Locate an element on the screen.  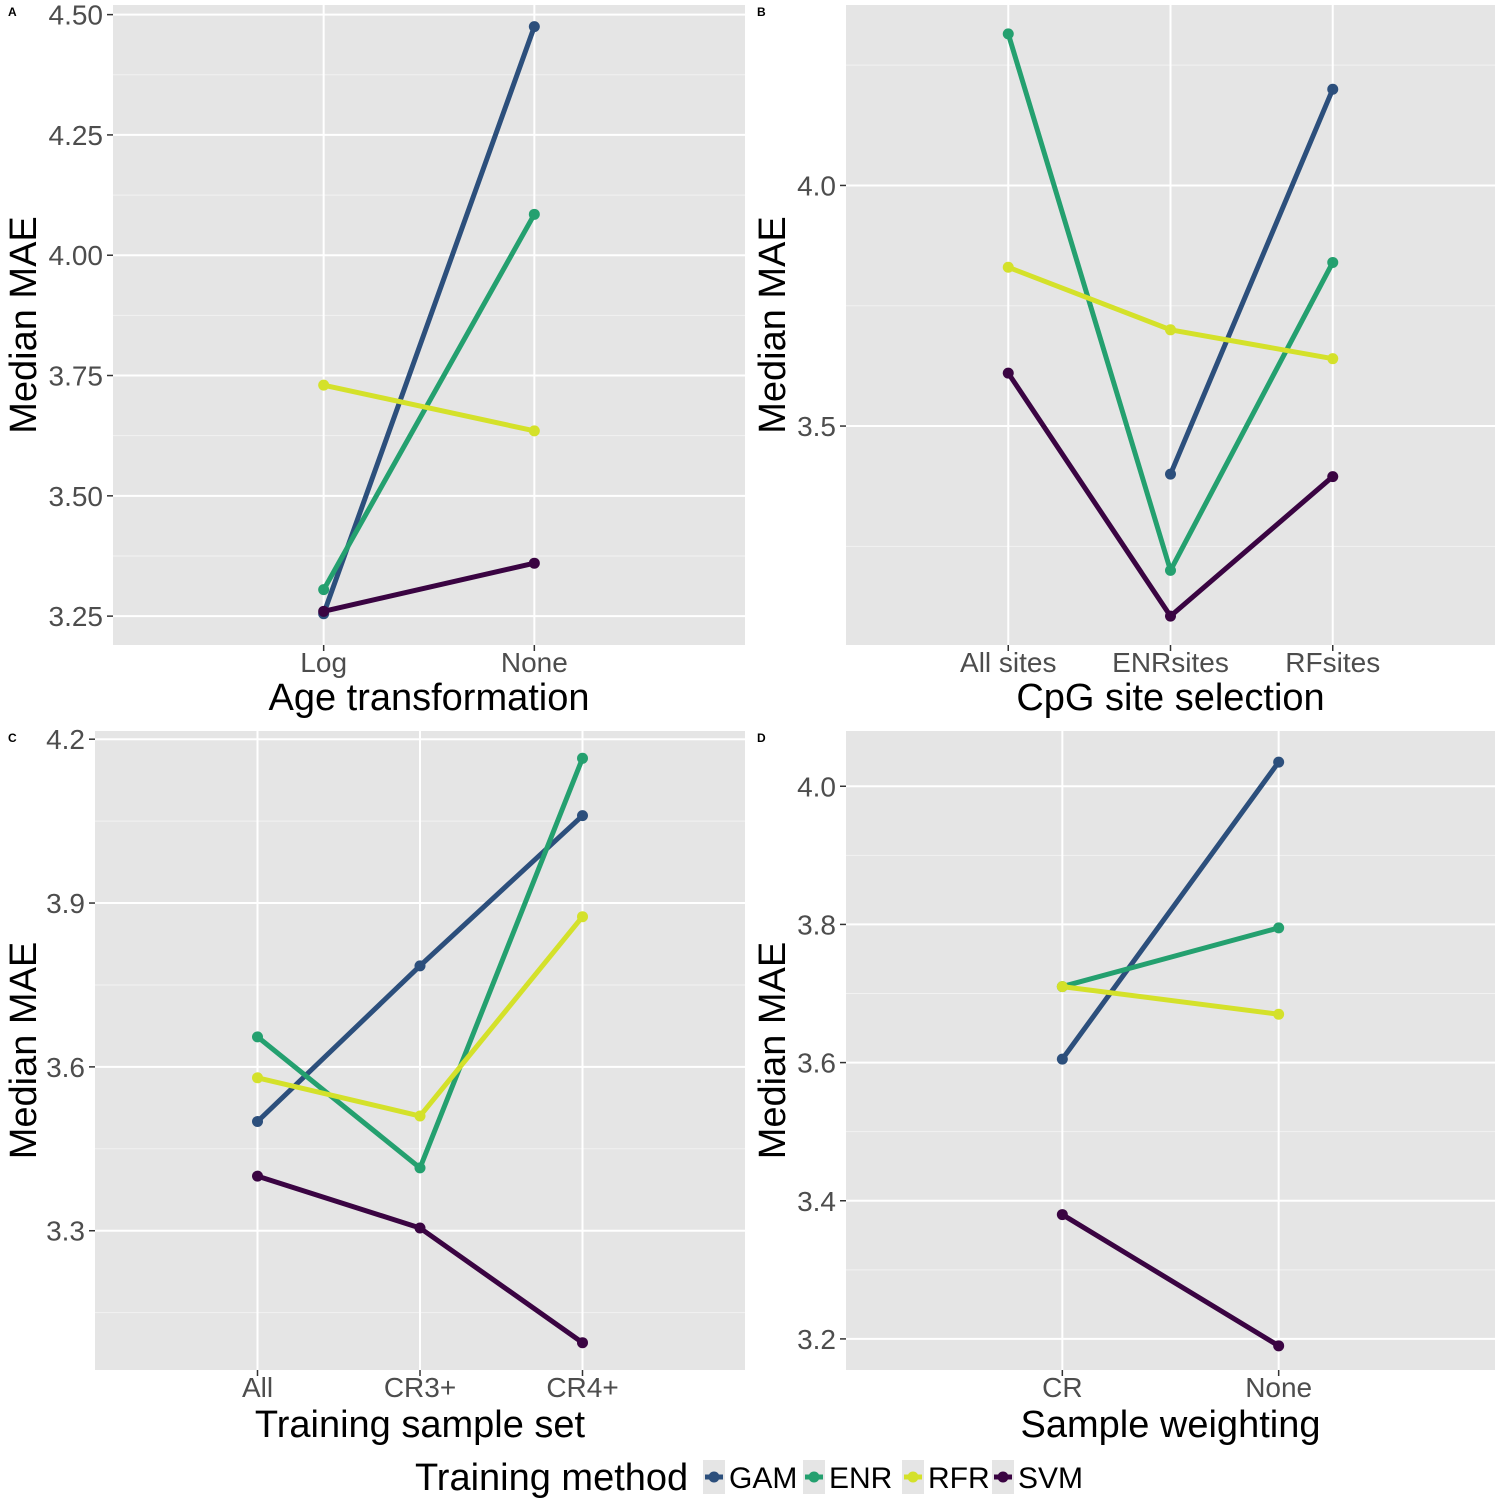
y-tick-label: 3.2 is located at coordinates (816, 1339).